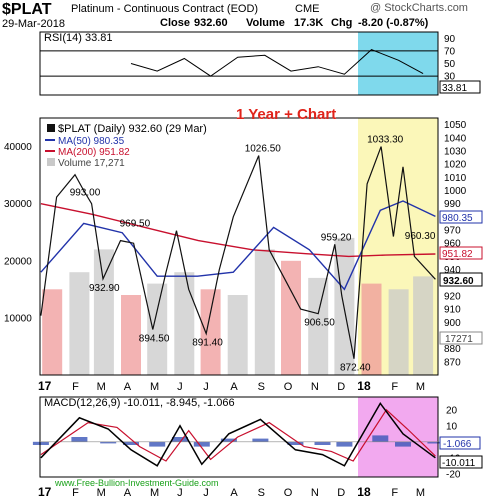  Describe the element at coordinates (461, 338) in the screenshot. I see `volume-current-box` at that location.